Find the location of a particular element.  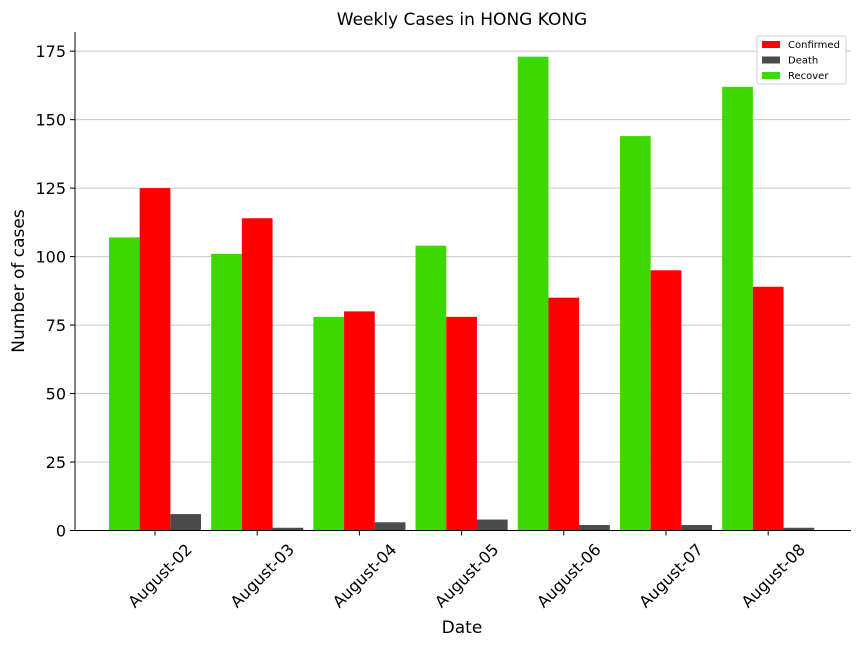

y-ticks: 0 25 50 75 100 125 150 175 is located at coordinates (55, 291).